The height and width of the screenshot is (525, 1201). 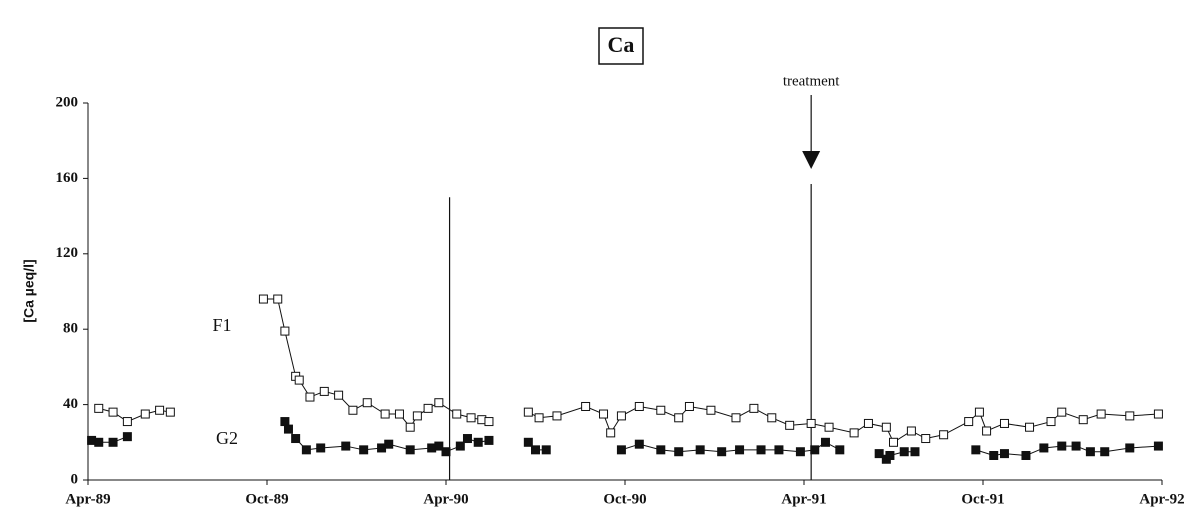 I want to click on x-tick-label: Apr-90, so click(x=445, y=499).